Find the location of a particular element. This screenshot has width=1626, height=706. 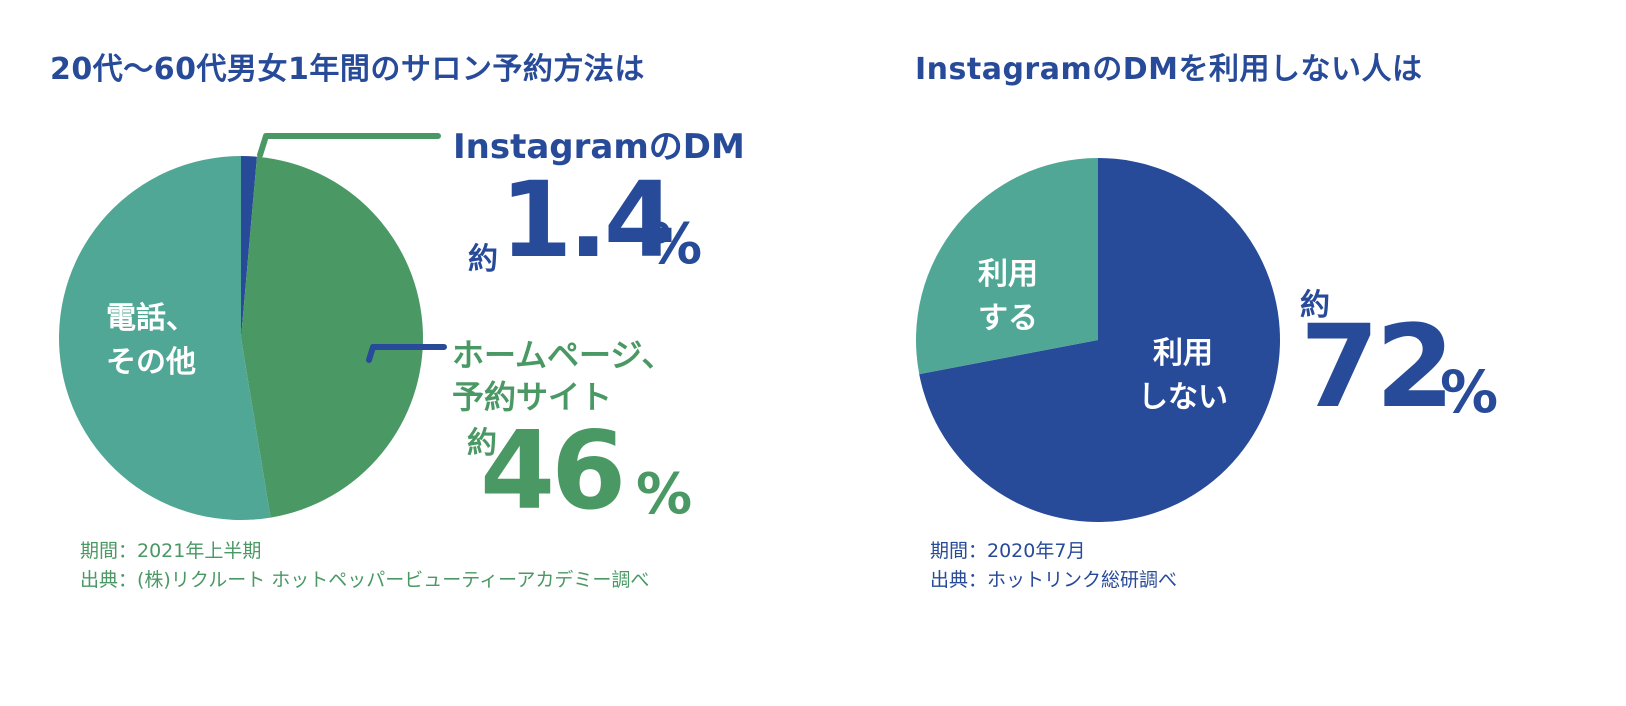

instagram-dm-category: InstagramのDM is located at coordinates (599, 147).